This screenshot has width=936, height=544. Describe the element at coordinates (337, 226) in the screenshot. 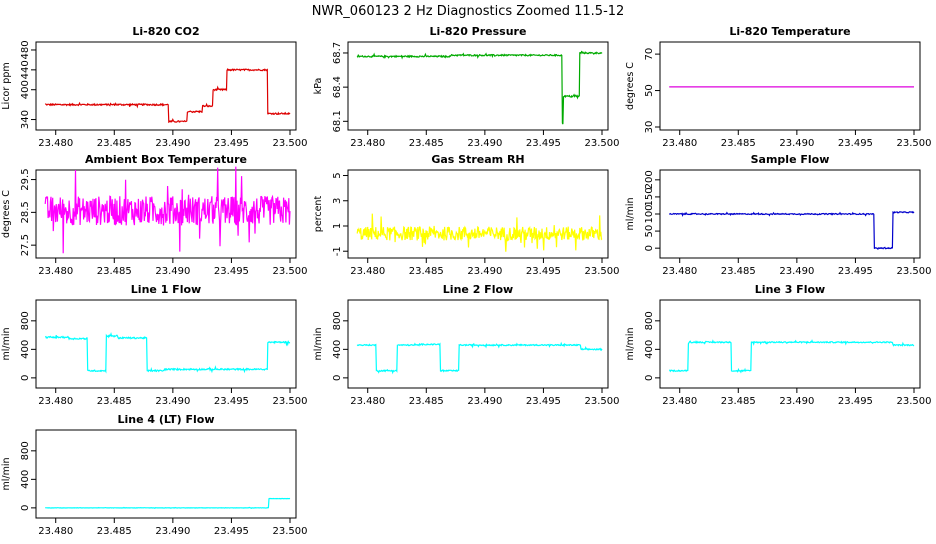

I see `y-tick-label: 1` at that location.